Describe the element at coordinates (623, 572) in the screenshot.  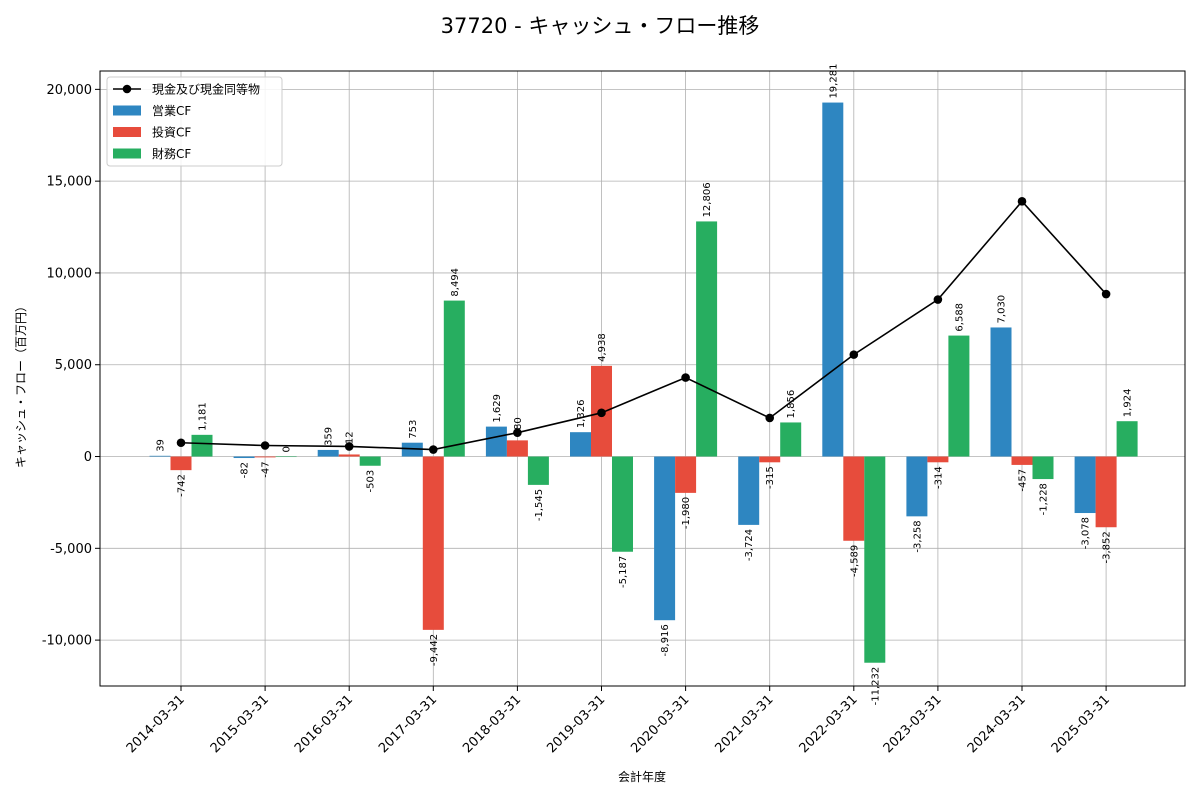
I see `data-label: -5,187` at that location.